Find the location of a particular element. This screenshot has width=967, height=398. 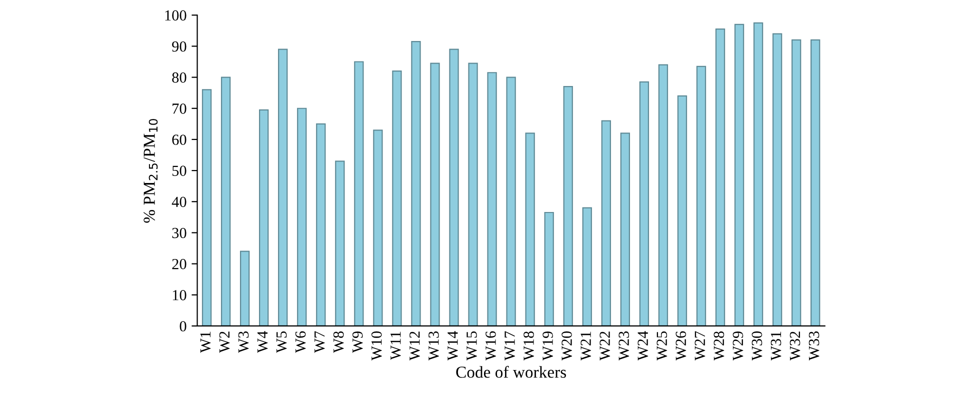

y-tick-label: 70 is located at coordinates (179, 109).